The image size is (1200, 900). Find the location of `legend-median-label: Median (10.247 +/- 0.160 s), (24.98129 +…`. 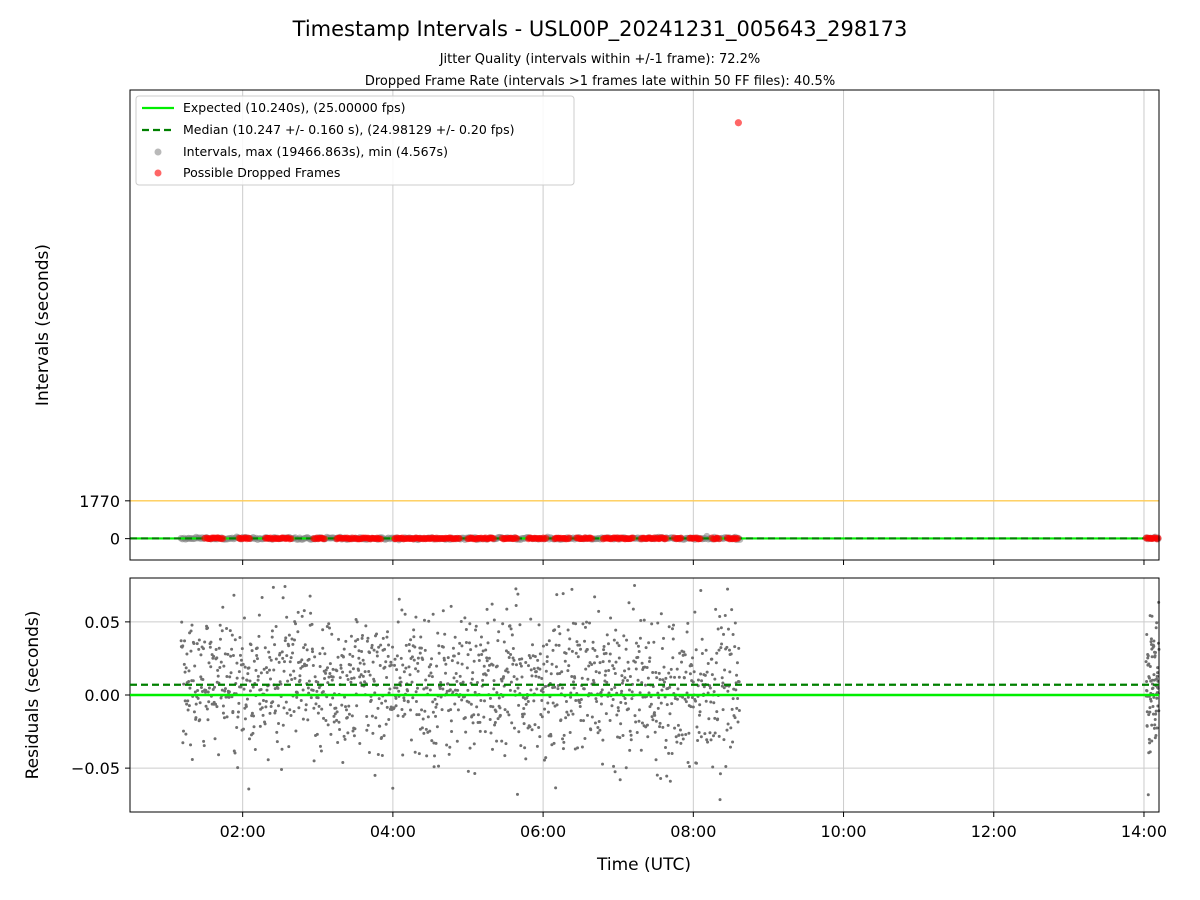

legend-median-label: Median (10.247 +/- 0.160 s), (24.98129 +… is located at coordinates (348, 129).